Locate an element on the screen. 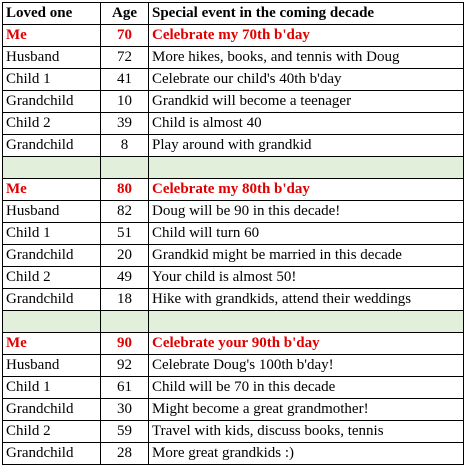 This screenshot has height=470, width=467. age-cell: 49 is located at coordinates (124, 277).